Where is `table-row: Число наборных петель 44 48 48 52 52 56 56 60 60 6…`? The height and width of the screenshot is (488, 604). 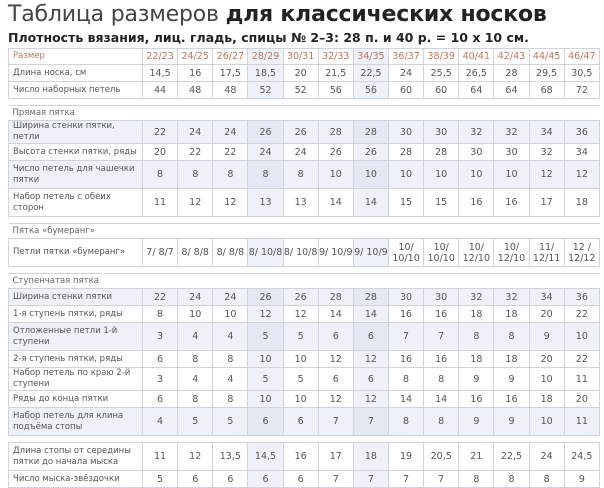
table-row: Число наборных петель 44 48 48 52 52 56 56 60 60 6… is located at coordinates (304, 90).